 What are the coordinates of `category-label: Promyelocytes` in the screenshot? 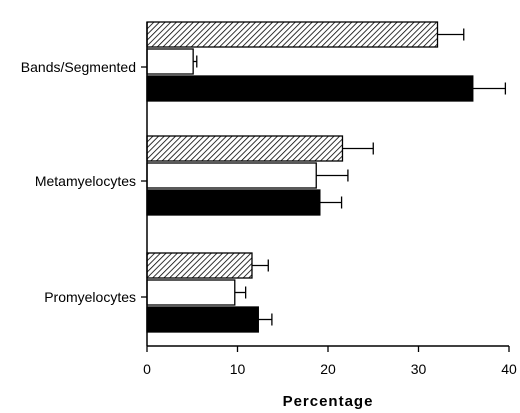 It's located at (90, 297).